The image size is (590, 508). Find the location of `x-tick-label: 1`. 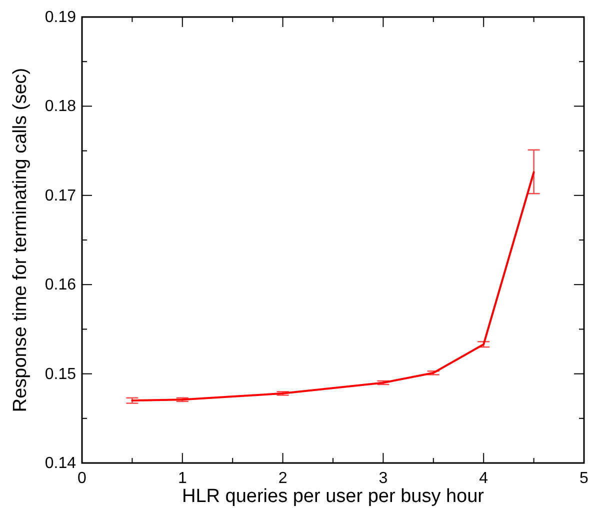

x-tick-label: 1 is located at coordinates (182, 478).